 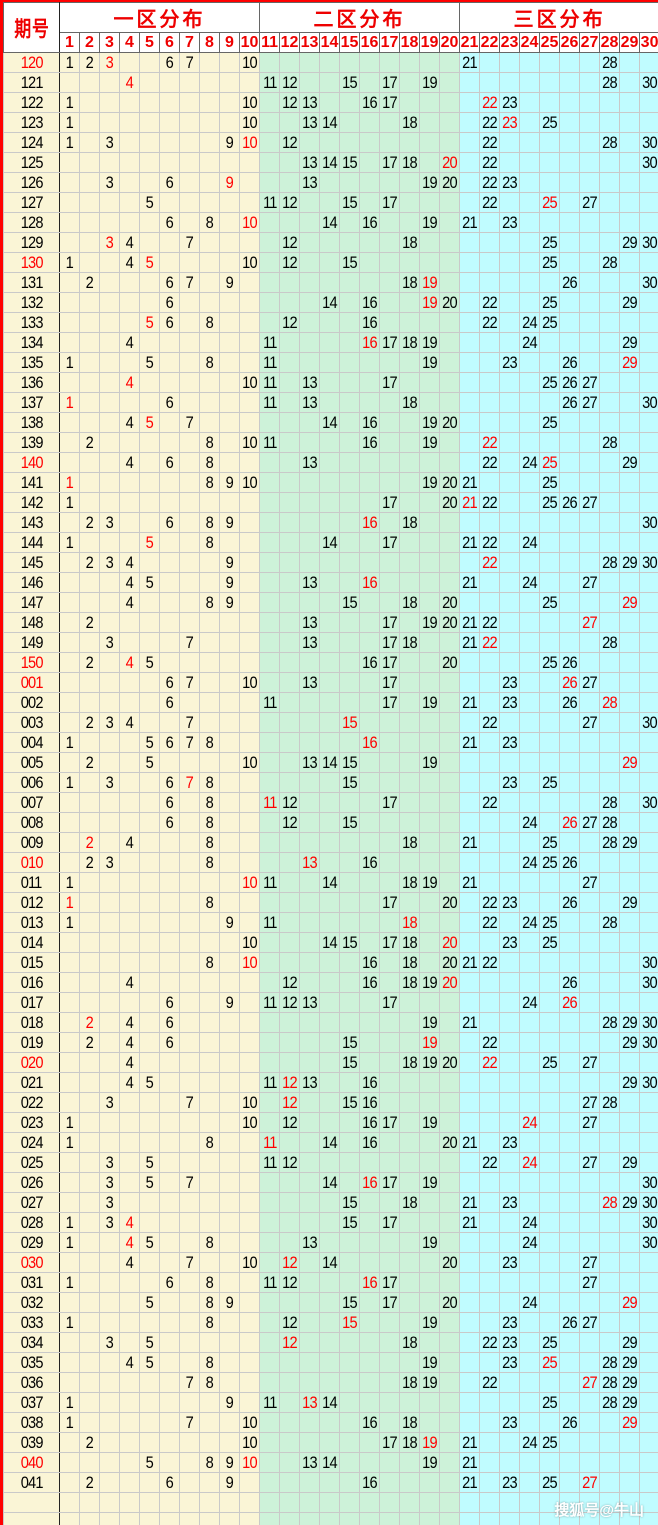 I want to click on number-cell: 10, so click(x=249, y=122).